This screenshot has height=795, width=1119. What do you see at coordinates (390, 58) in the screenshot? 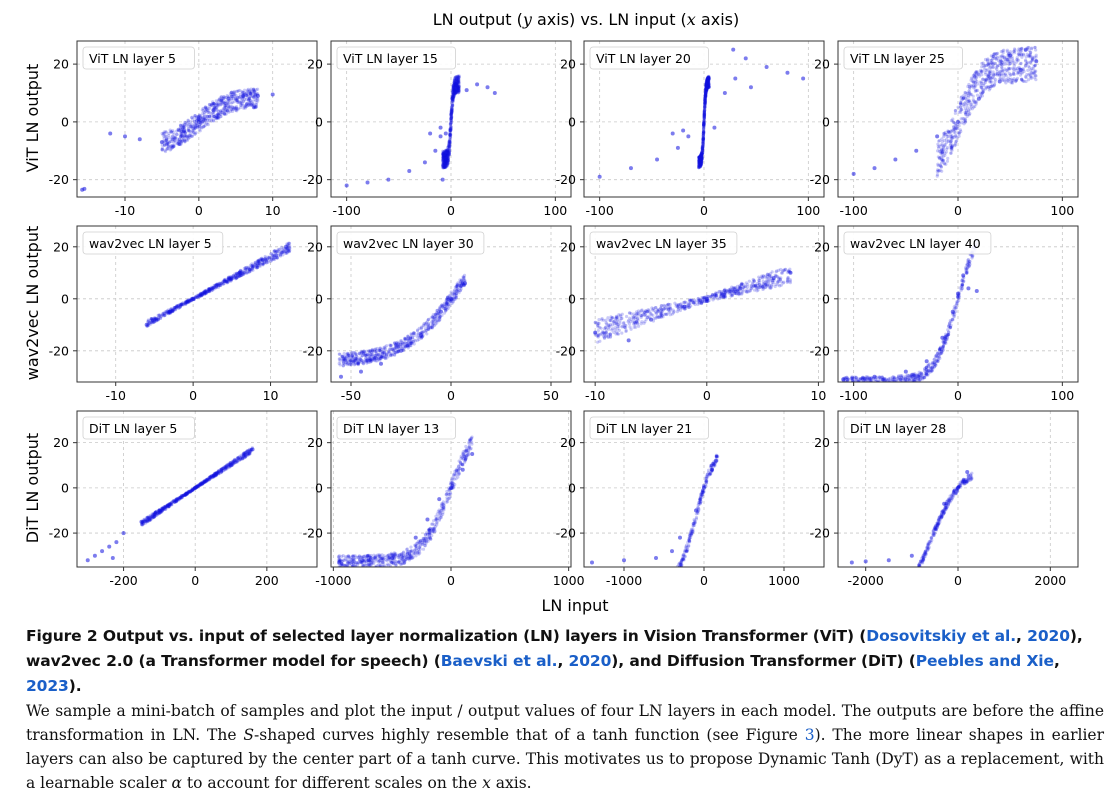
I see `panel-title-text: ViT LN layer 15` at bounding box center [390, 58].